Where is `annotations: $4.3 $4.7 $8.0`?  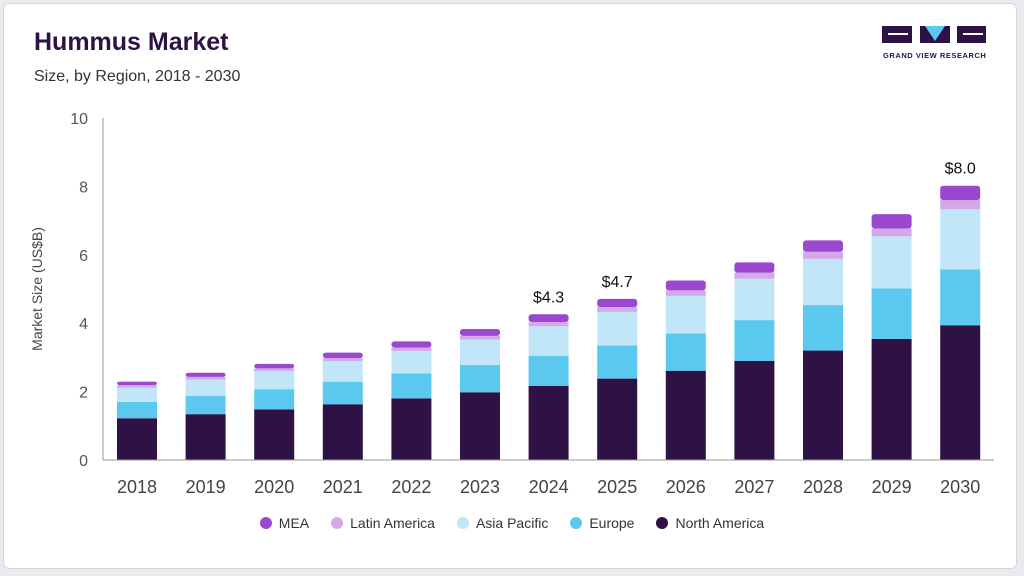 annotations: $4.3 $4.7 $8.0 is located at coordinates (754, 234).